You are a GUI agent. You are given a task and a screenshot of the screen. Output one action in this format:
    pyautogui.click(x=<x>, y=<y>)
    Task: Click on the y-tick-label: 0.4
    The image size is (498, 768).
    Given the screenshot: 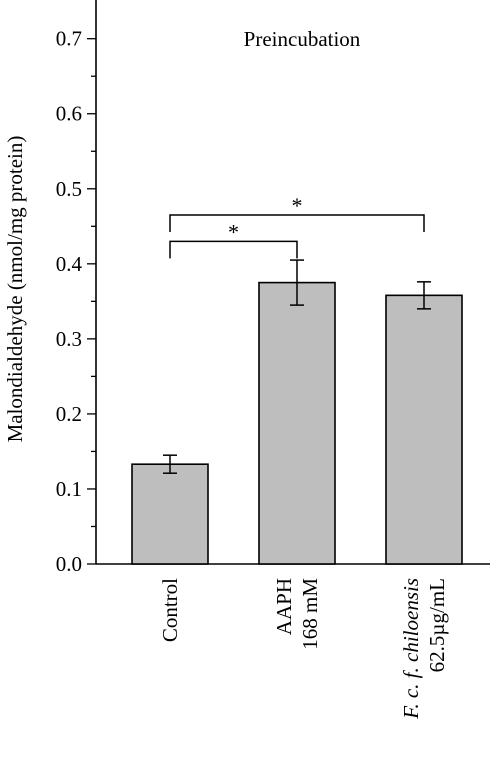 What is the action you would take?
    pyautogui.click(x=69, y=264)
    